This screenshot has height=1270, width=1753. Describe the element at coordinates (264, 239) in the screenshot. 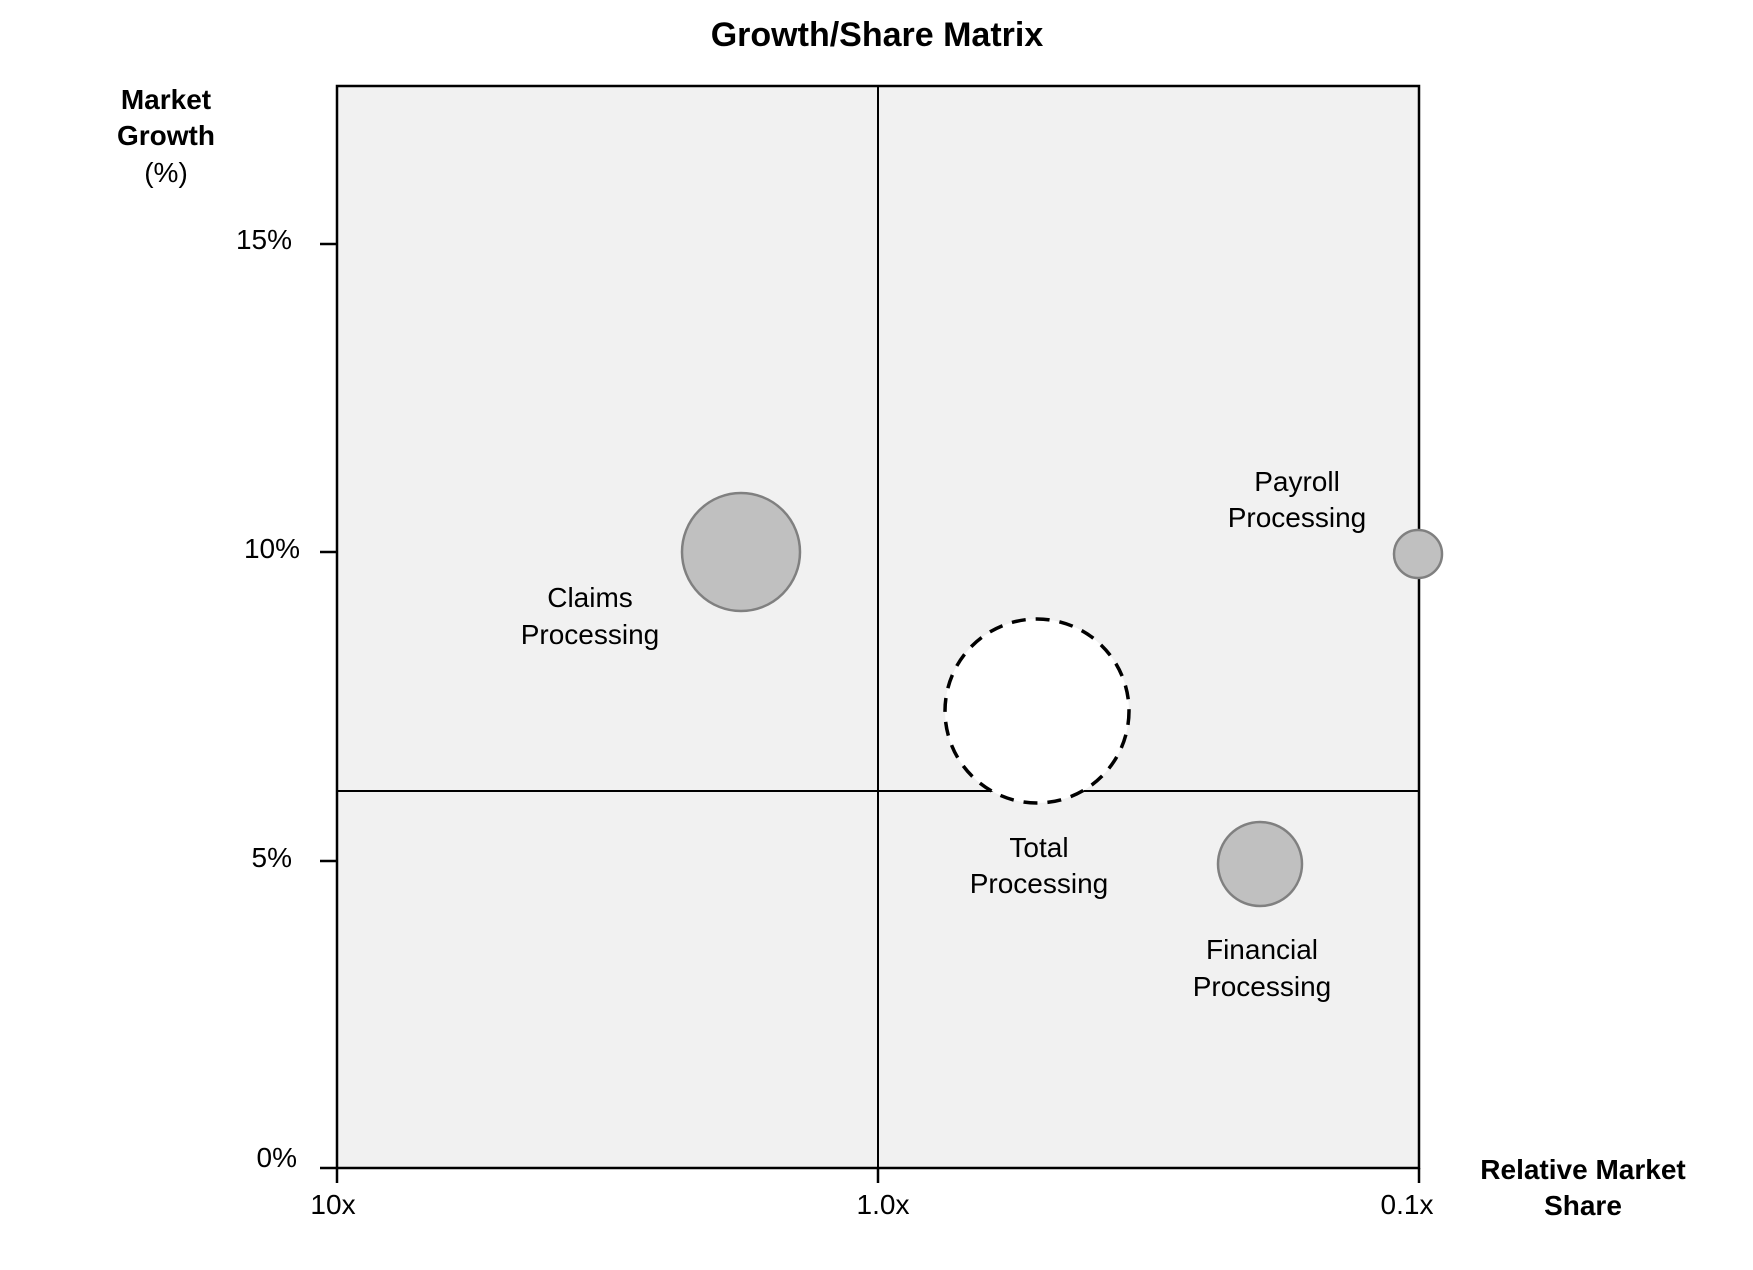

I see `y-tick-label-15: 15%` at that location.